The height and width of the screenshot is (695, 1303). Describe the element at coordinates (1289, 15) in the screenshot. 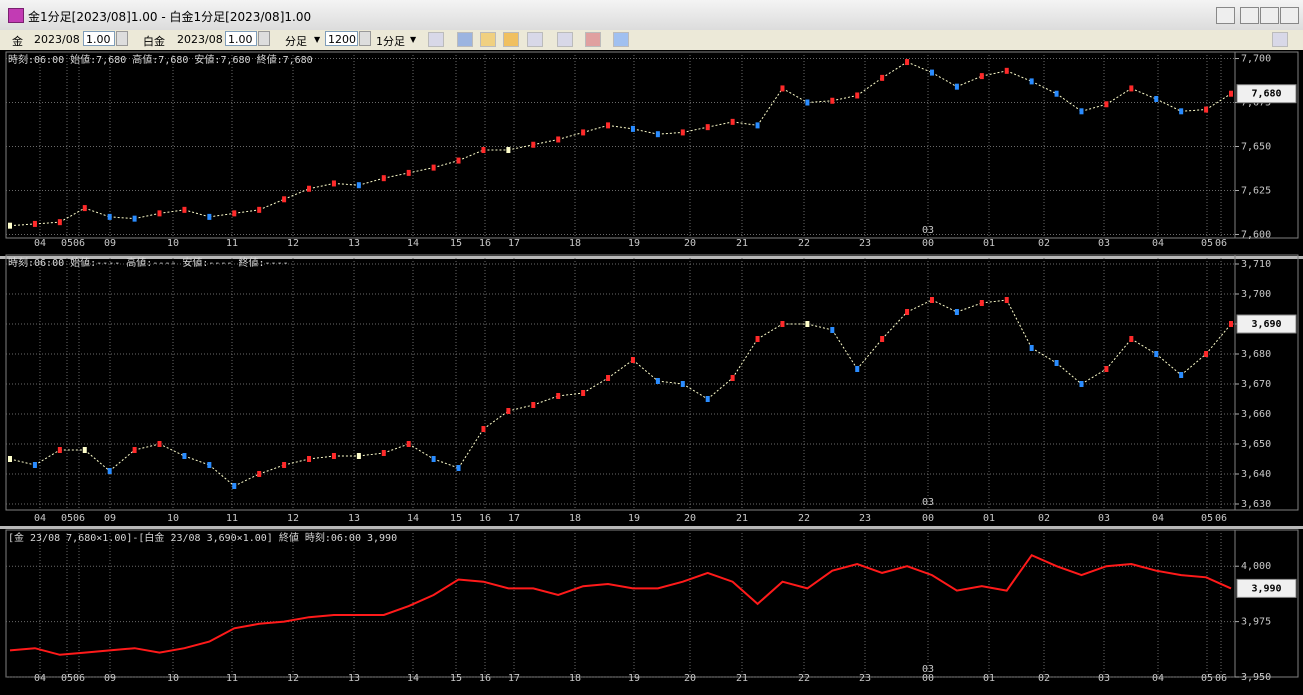

I see `close-button` at that location.